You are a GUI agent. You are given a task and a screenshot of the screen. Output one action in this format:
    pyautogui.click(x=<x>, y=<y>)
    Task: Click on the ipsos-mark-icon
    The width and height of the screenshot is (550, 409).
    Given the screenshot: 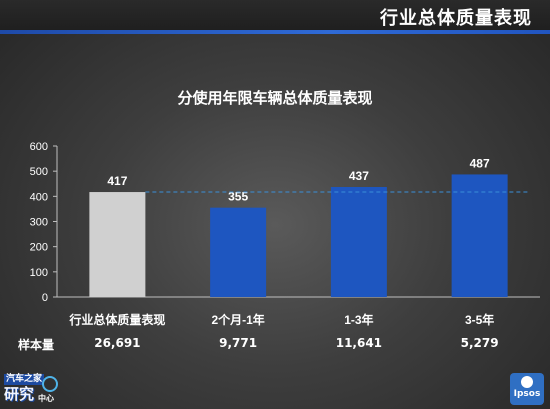 What is the action you would take?
    pyautogui.click(x=527, y=382)
    